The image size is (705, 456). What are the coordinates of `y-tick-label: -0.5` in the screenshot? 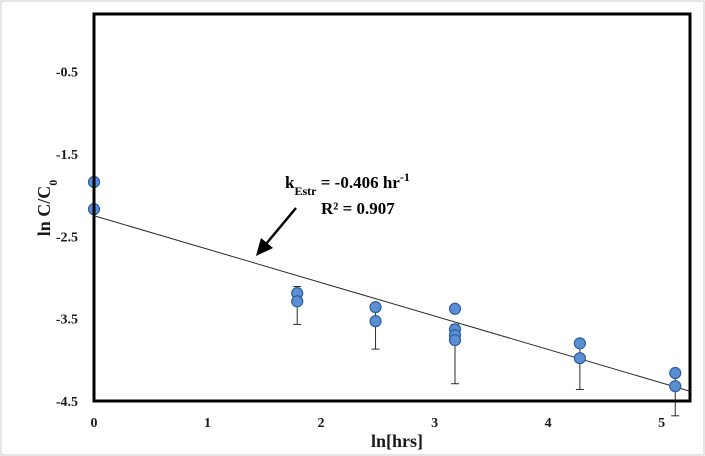 It's located at (67, 73).